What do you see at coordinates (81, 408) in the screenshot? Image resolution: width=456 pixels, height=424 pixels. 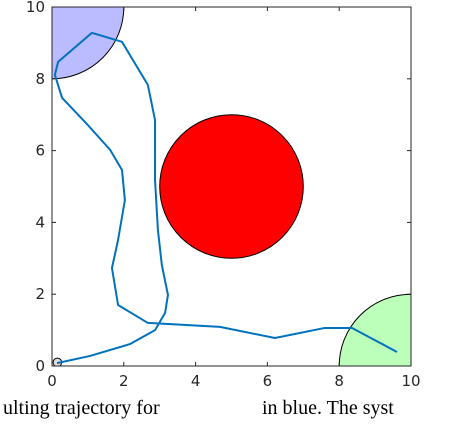 I see `caption: ulting trajectory for` at bounding box center [81, 408].